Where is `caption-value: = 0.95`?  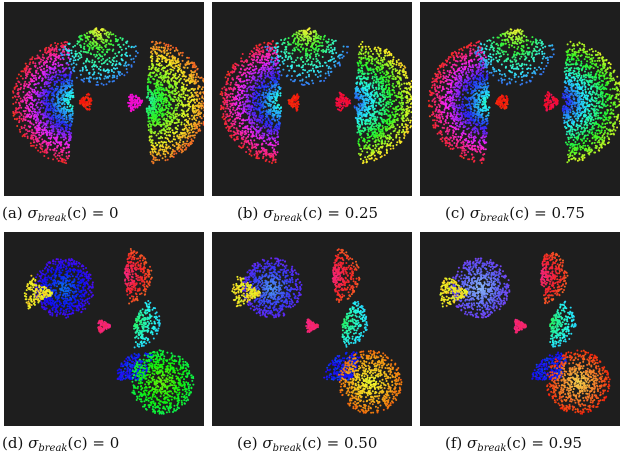
caption-value: = 0.95 is located at coordinates (557, 443).